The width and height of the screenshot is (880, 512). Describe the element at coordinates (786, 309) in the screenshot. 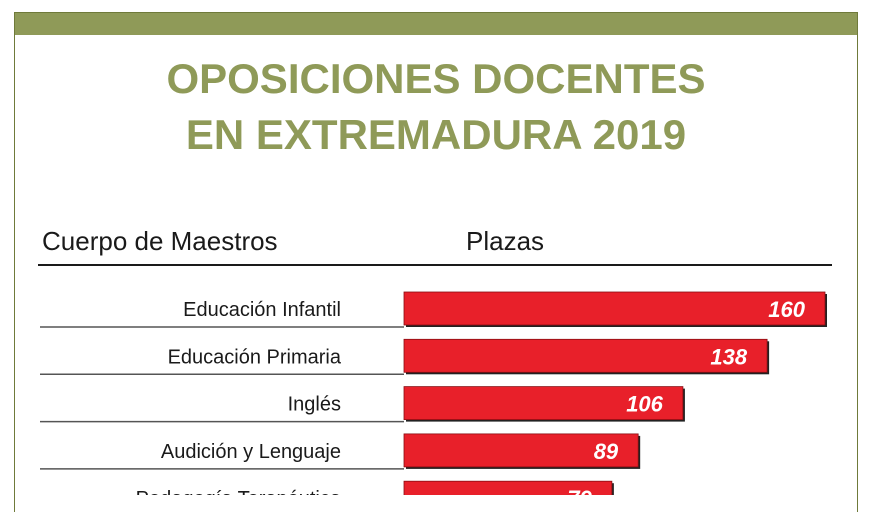

I see `data-label: 160` at that location.